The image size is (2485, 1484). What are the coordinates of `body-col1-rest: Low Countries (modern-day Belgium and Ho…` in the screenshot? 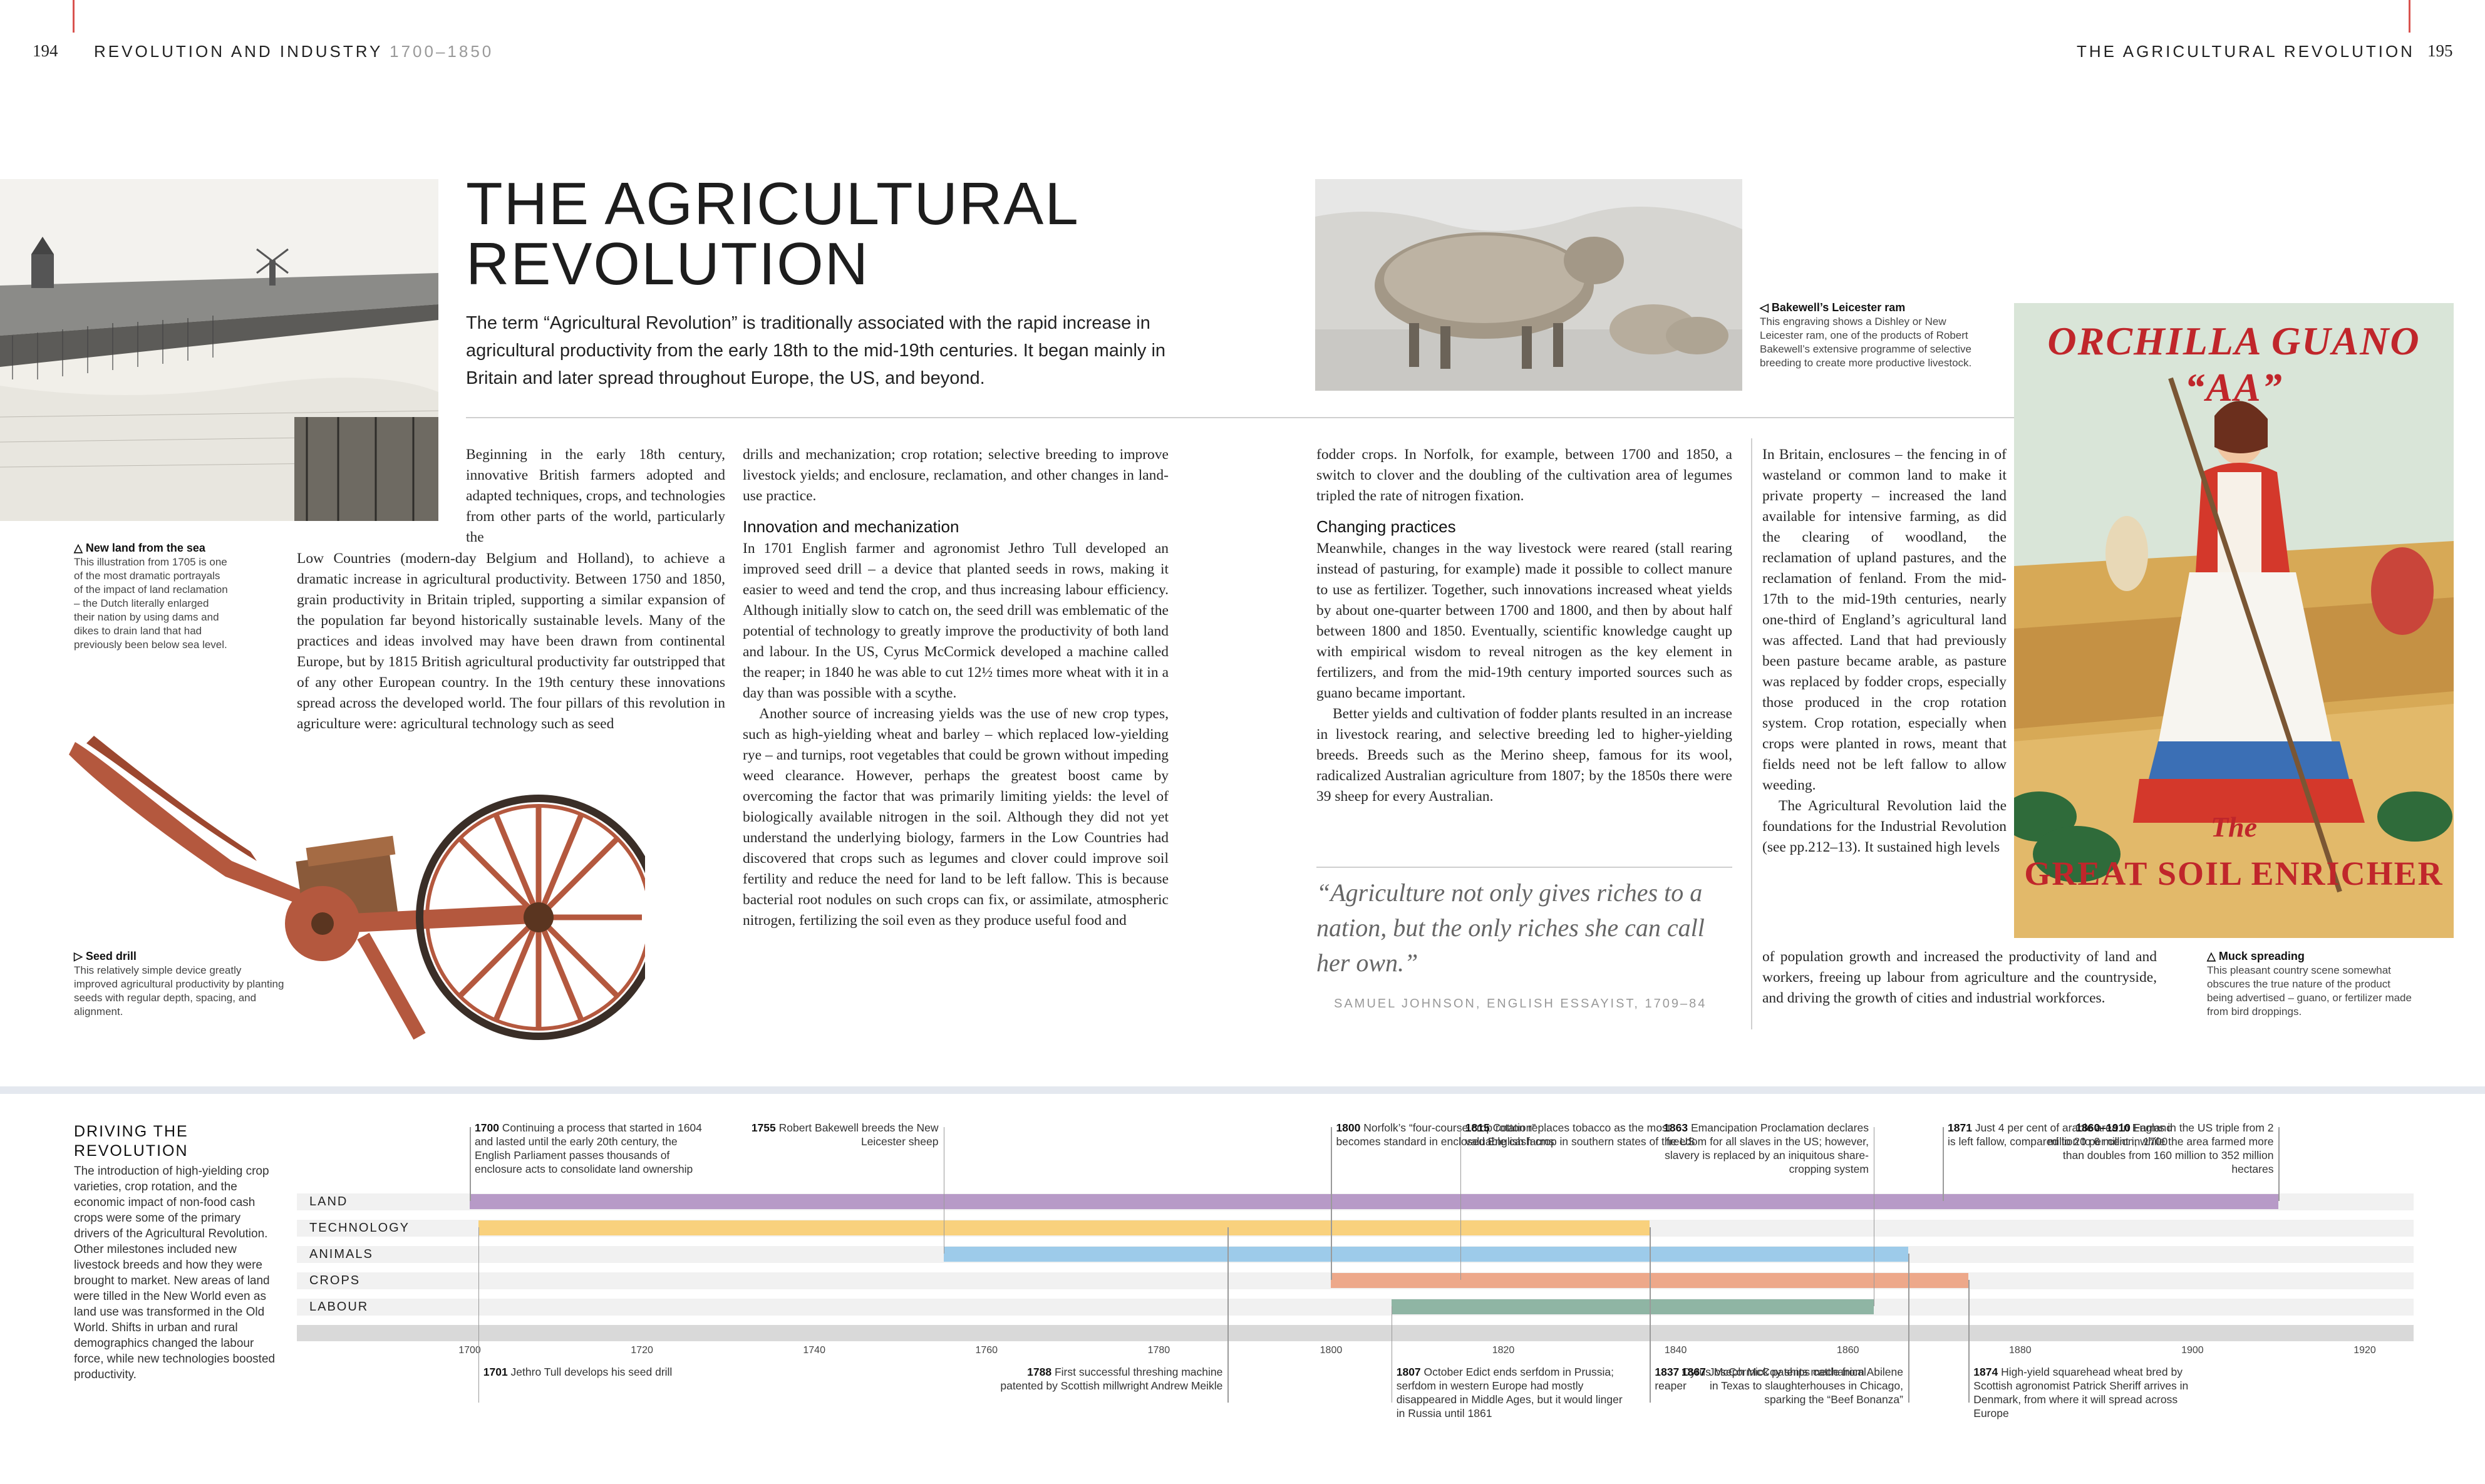 It's located at (511, 641).